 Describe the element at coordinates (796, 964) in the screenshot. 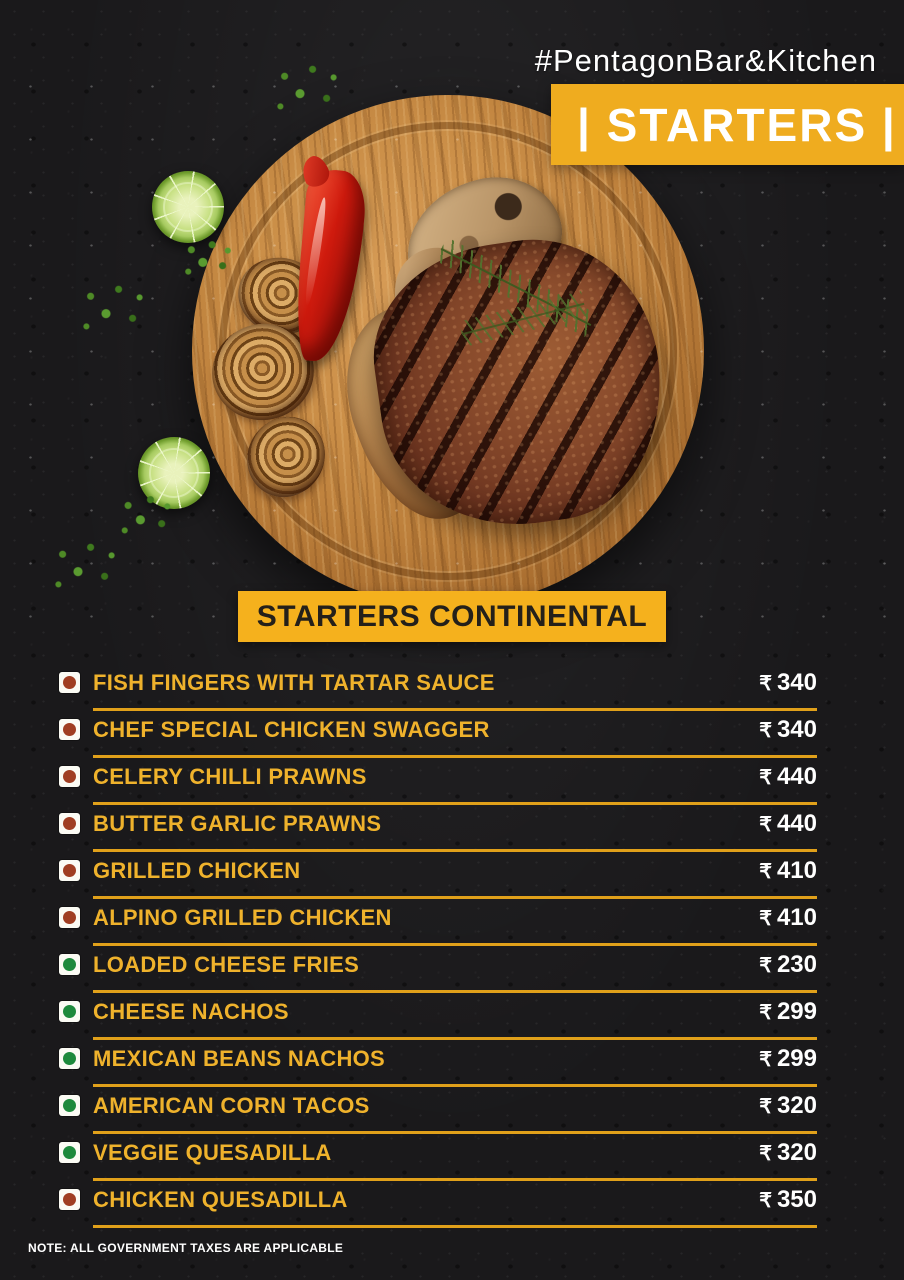

I see `item-price-amount: 230` at that location.